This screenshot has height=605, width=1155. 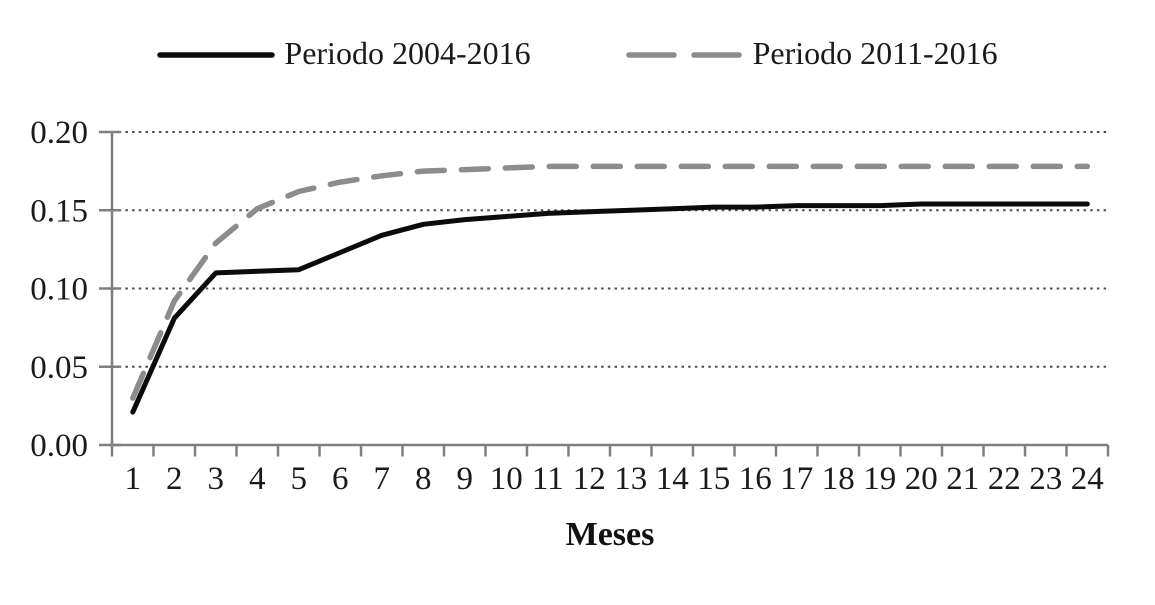 What do you see at coordinates (684, 55) in the screenshot?
I see `legend-dashed-line-icon` at bounding box center [684, 55].